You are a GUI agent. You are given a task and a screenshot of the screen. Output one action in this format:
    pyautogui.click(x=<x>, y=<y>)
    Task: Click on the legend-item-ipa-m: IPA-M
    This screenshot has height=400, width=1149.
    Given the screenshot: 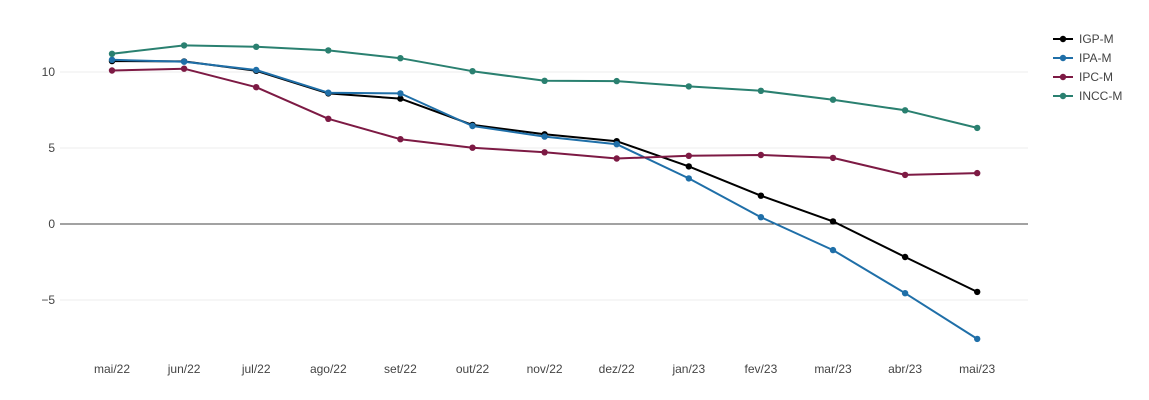 What is the action you would take?
    pyautogui.click(x=1082, y=58)
    